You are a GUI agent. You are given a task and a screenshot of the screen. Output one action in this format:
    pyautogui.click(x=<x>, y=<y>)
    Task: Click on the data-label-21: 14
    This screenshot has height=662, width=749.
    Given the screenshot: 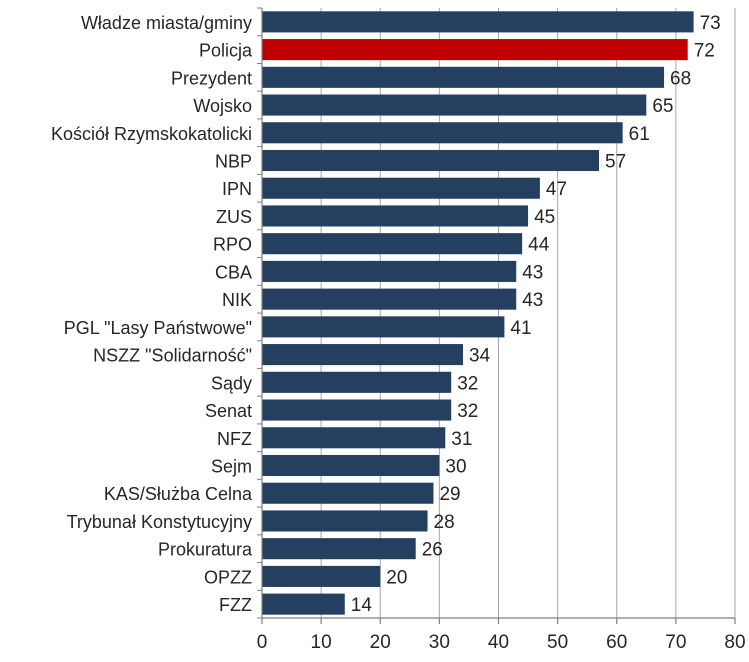 What is the action you would take?
    pyautogui.click(x=362, y=605)
    